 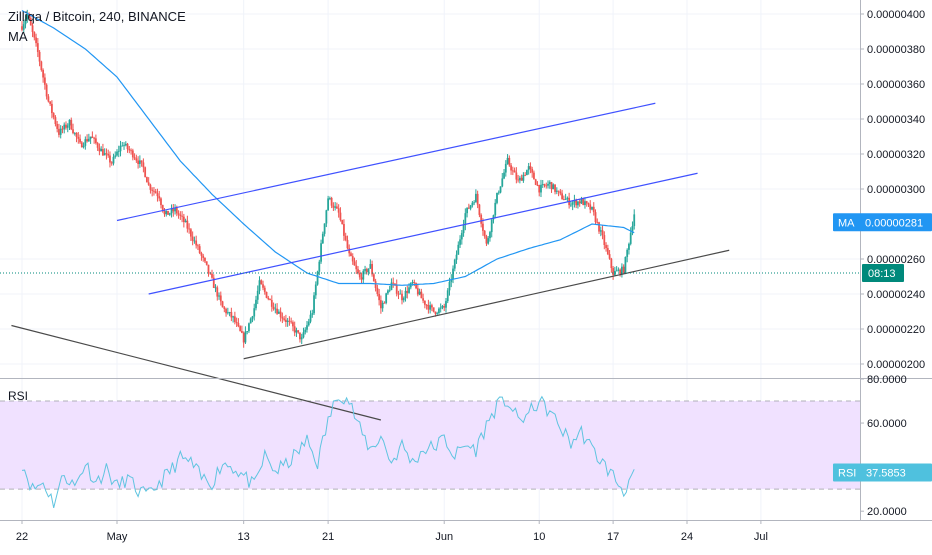 I want to click on ma-legend-label: MA, so click(x=18, y=36).